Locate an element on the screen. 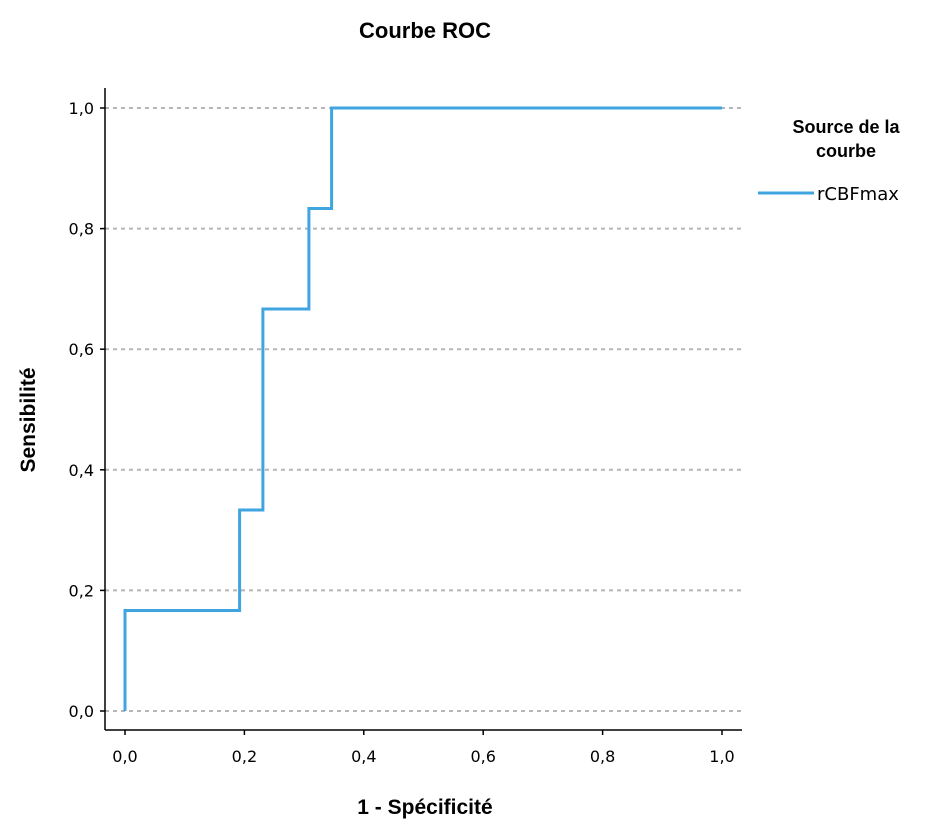 Image resolution: width=935 pixels, height=825 pixels. legend-title-line-2: courbe is located at coordinates (846, 151).